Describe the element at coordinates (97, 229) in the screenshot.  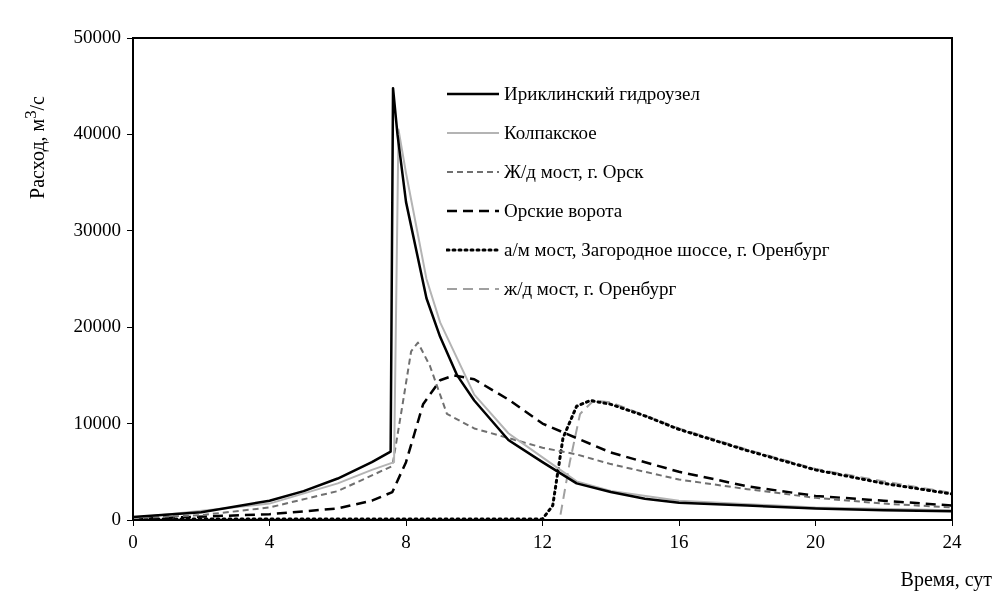
I see `y-tick-label: 30000` at that location.